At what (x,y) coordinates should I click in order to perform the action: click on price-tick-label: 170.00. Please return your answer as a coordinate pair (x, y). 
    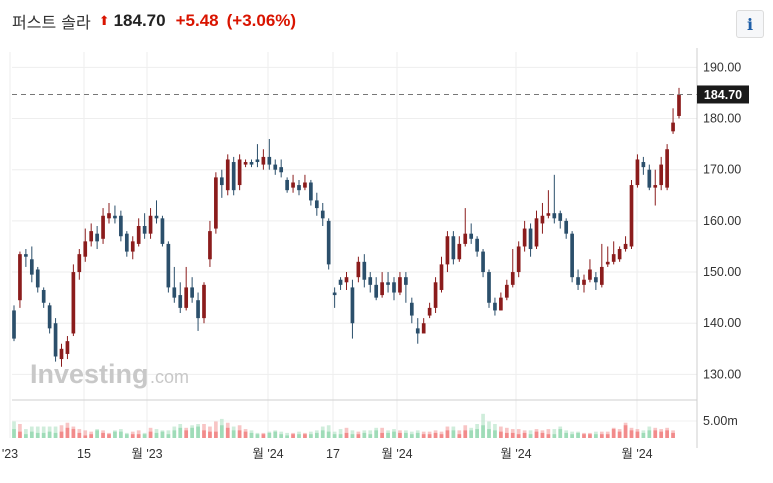
    Looking at the image, I should click on (722, 170).